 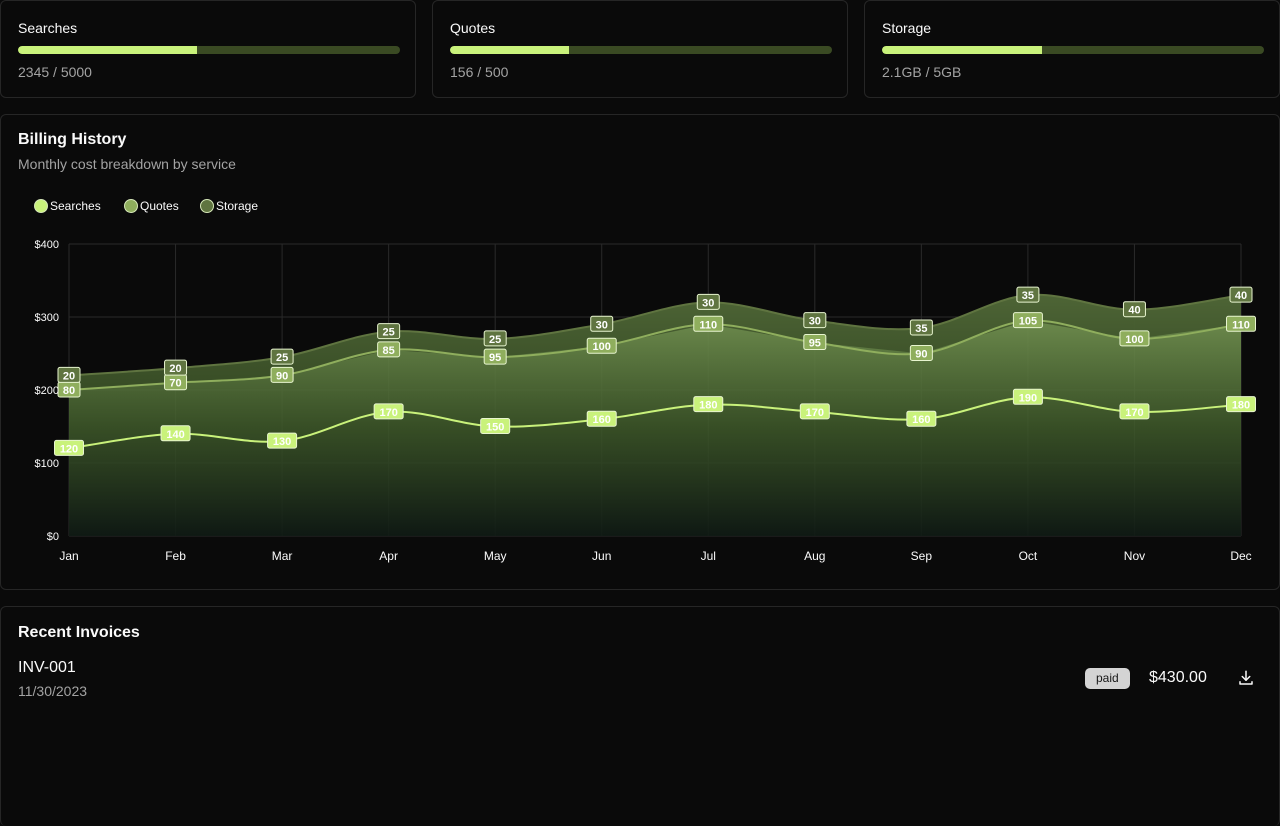 I want to click on usage-card-storage: Storage 2.1GB / 5GB, so click(x=1072, y=49).